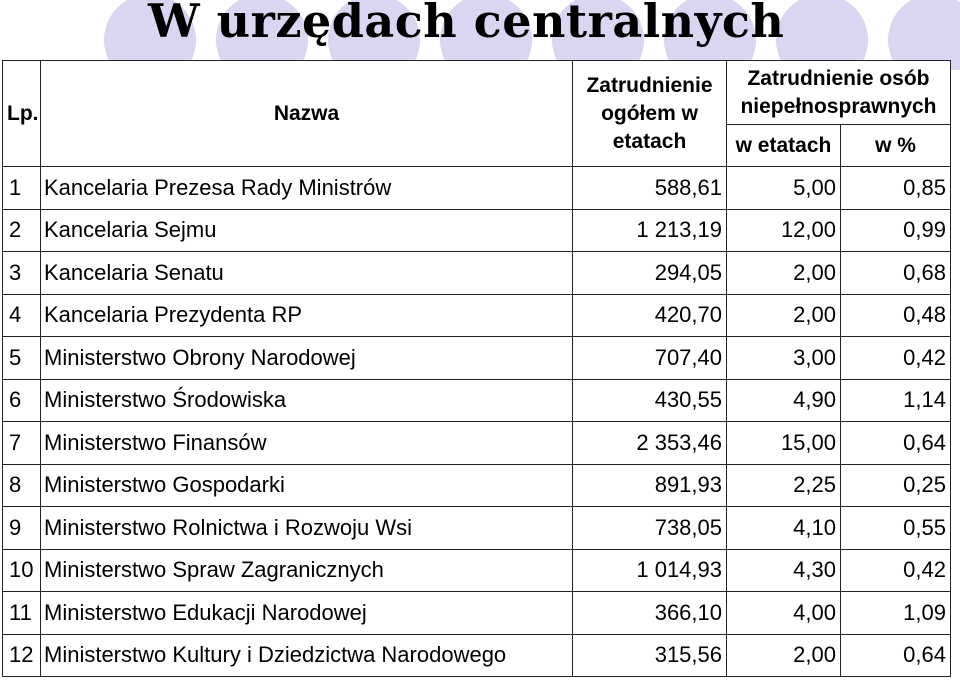  What do you see at coordinates (783, 613) in the screenshot?
I see `cell-disabled-fte: 4,00` at bounding box center [783, 613].